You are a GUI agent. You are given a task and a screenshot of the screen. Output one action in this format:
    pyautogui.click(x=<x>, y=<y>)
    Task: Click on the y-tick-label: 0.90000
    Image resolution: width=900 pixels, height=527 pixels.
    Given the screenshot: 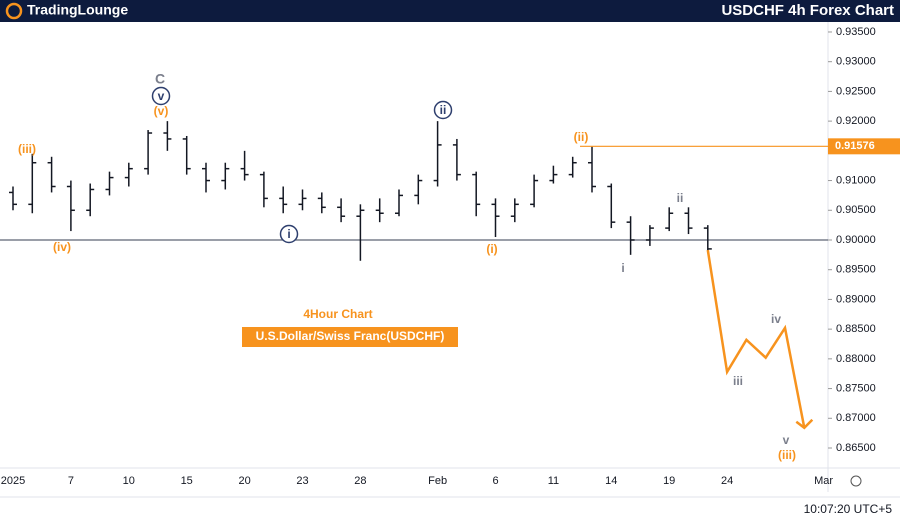 What is the action you would take?
    pyautogui.click(x=856, y=240)
    